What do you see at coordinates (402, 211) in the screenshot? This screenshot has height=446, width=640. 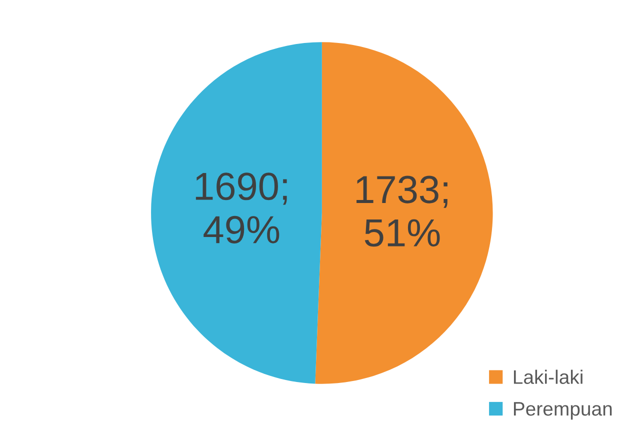 I see `data-label: 1733; 51%` at bounding box center [402, 211].